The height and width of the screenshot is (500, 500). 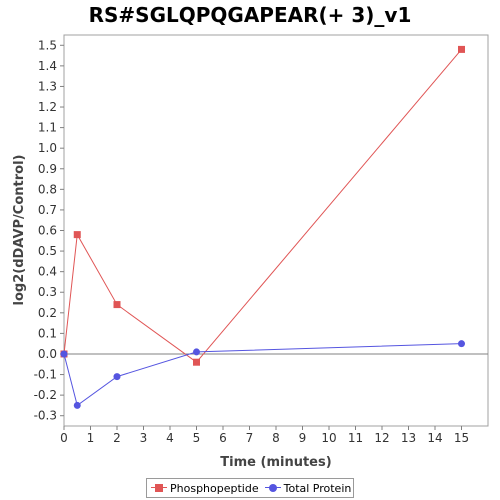 I want to click on legend: Phosphopeptide Total Protein, so click(x=250, y=488).